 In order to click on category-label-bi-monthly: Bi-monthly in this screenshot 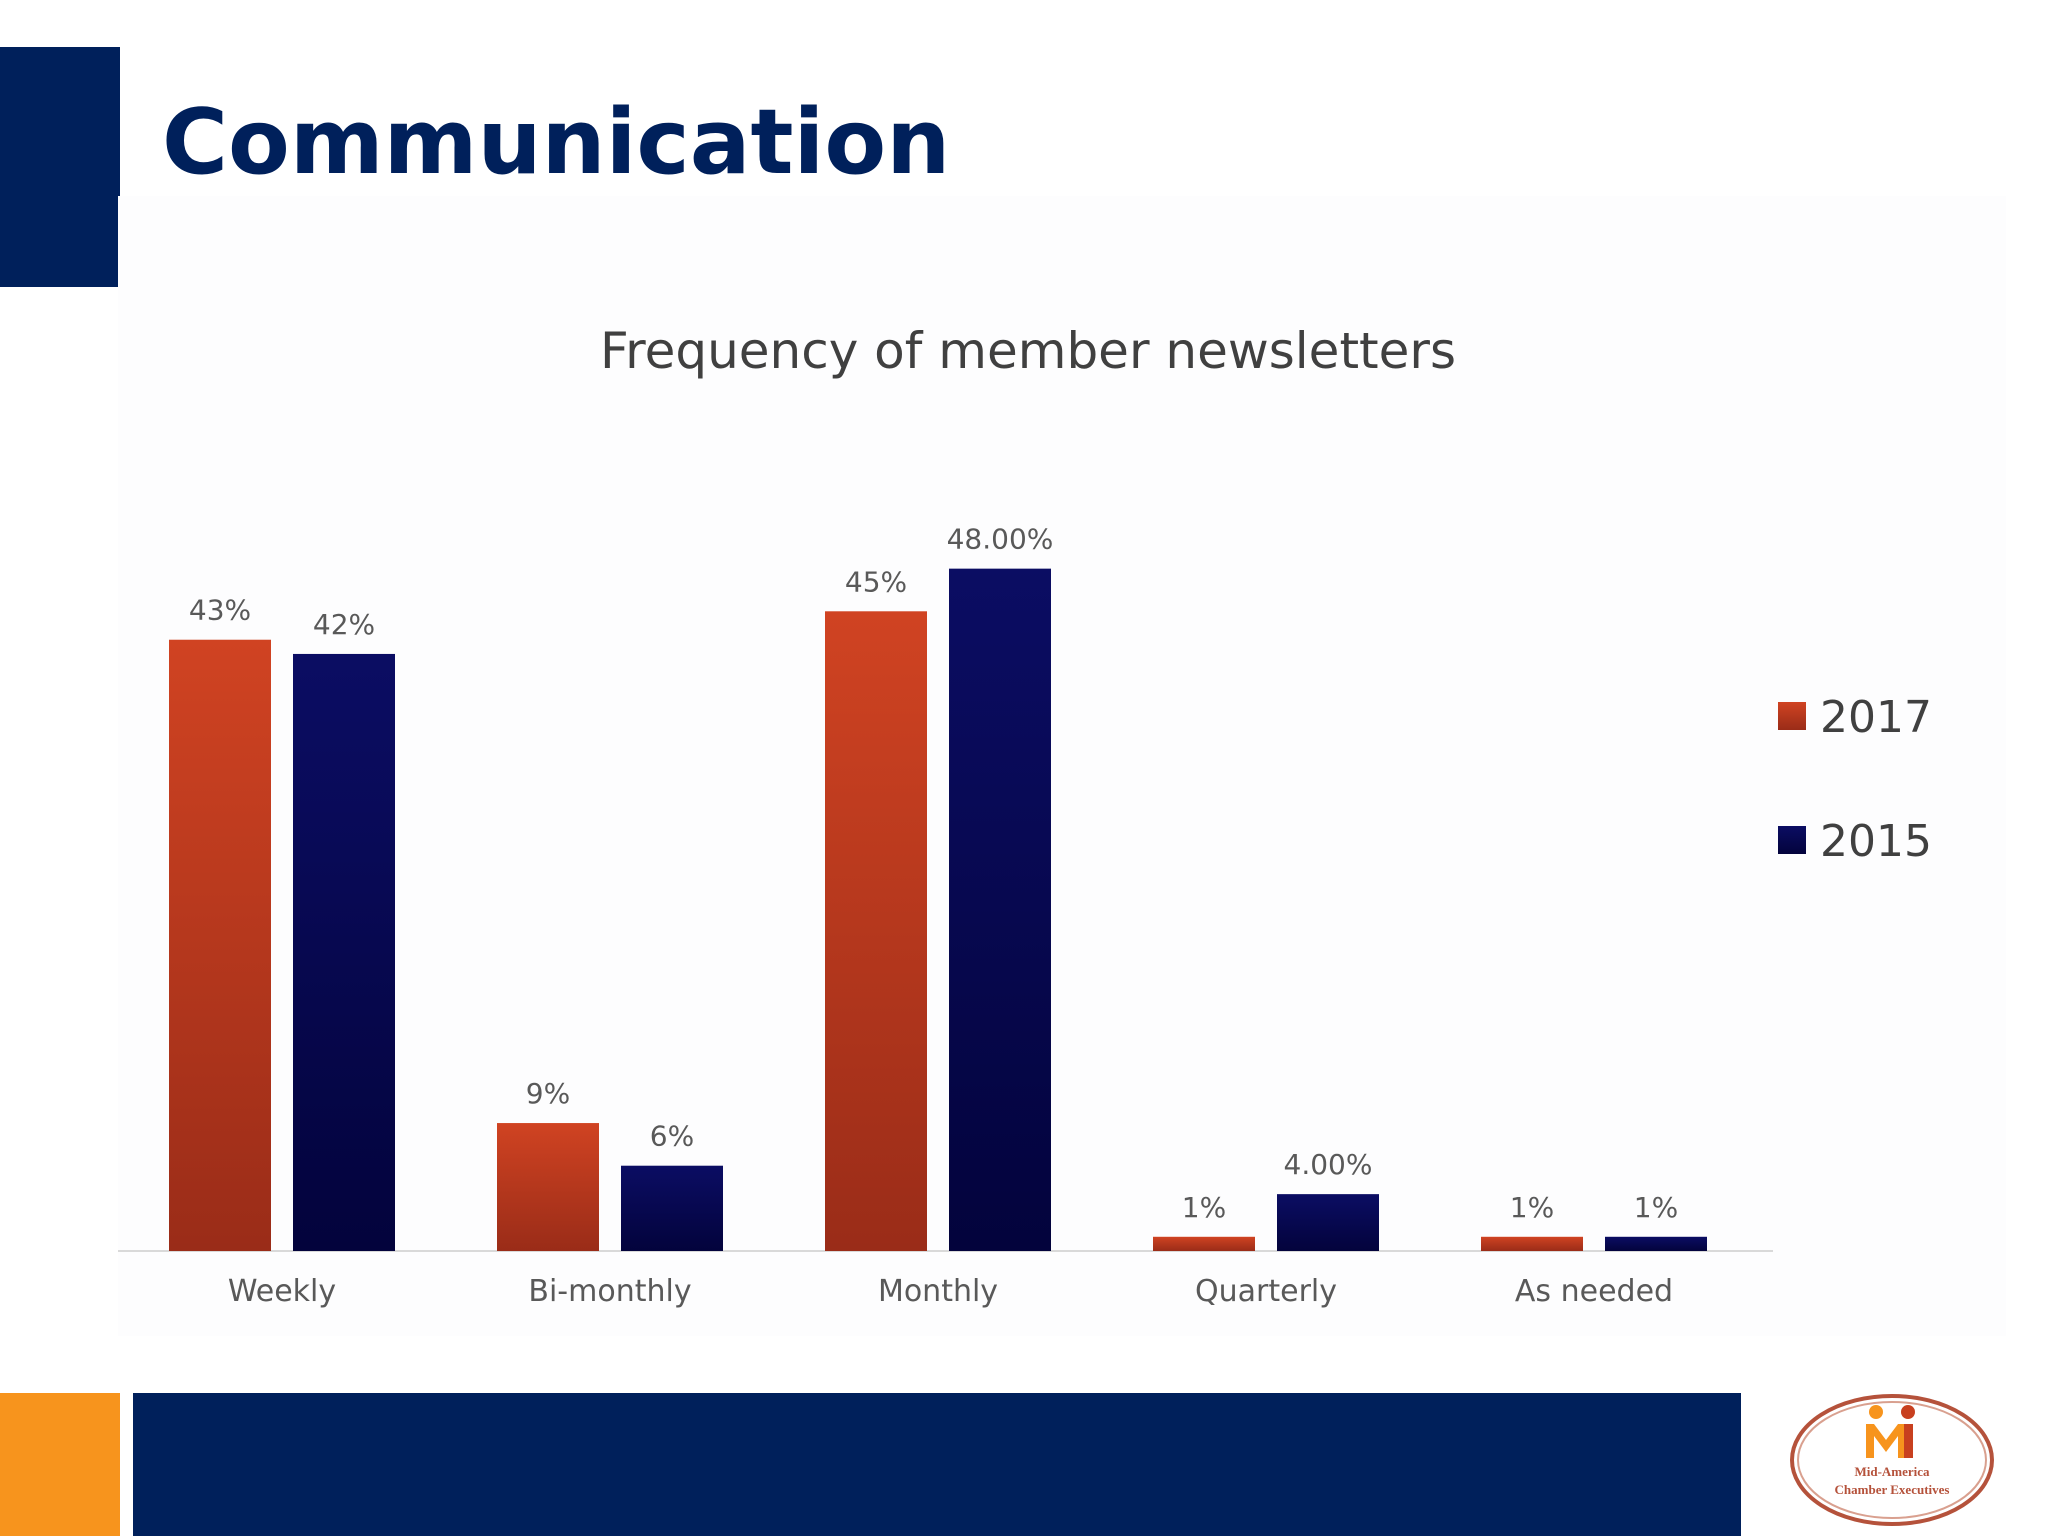, I will do `click(609, 1291)`.